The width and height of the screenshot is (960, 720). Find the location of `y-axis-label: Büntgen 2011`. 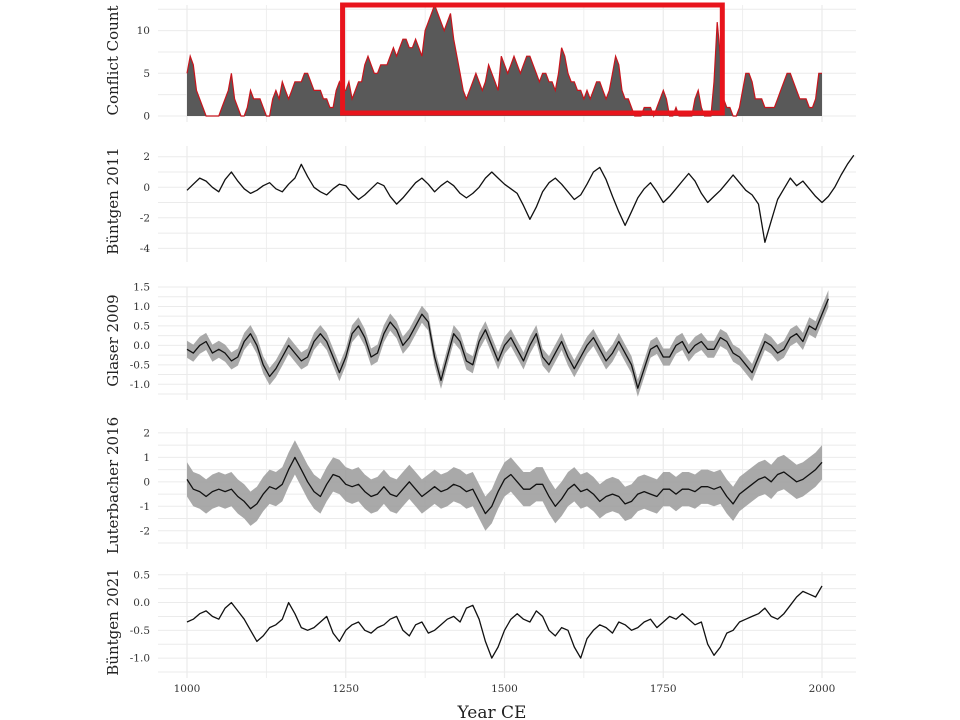

y-axis-label: Büntgen 2011 is located at coordinates (113, 200).